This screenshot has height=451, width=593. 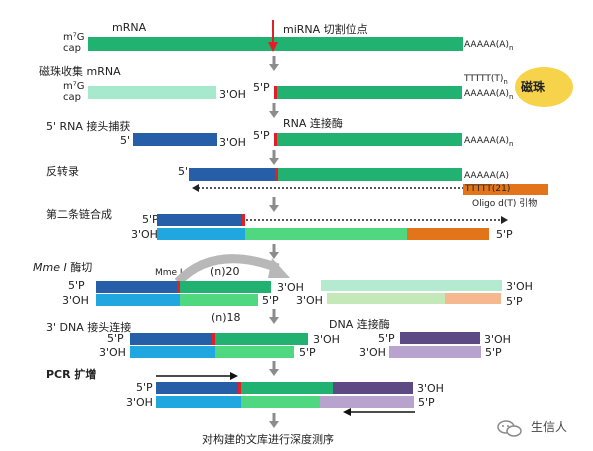 What do you see at coordinates (178, 287) in the screenshot?
I see `cut-mark-r6` at bounding box center [178, 287].